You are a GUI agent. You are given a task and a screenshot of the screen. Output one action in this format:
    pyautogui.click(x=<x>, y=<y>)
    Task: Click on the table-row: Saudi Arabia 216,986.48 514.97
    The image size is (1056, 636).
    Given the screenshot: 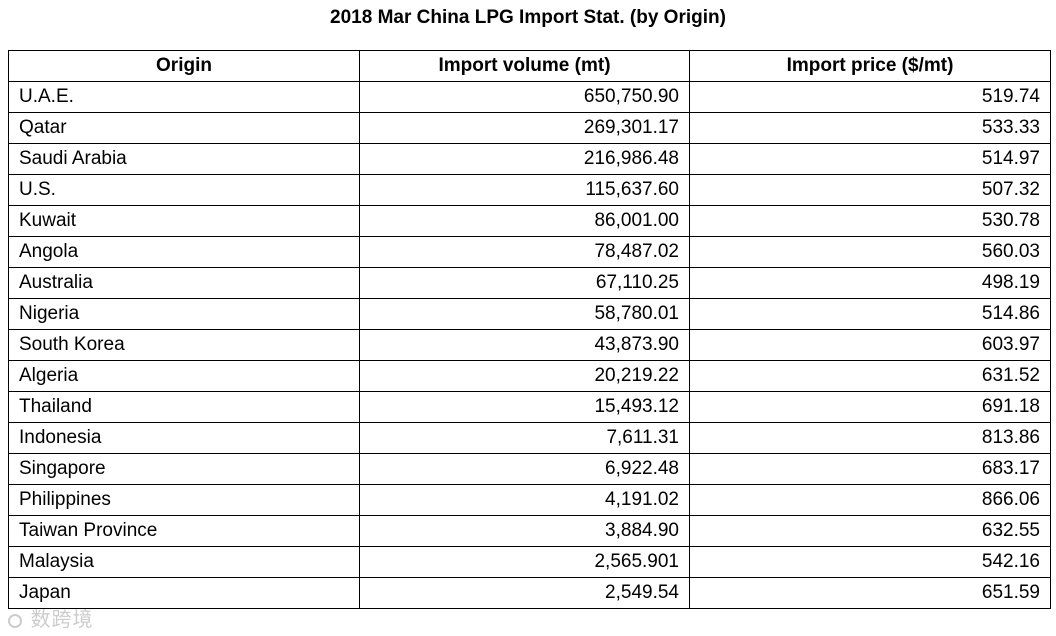 What is the action you would take?
    pyautogui.click(x=529, y=159)
    